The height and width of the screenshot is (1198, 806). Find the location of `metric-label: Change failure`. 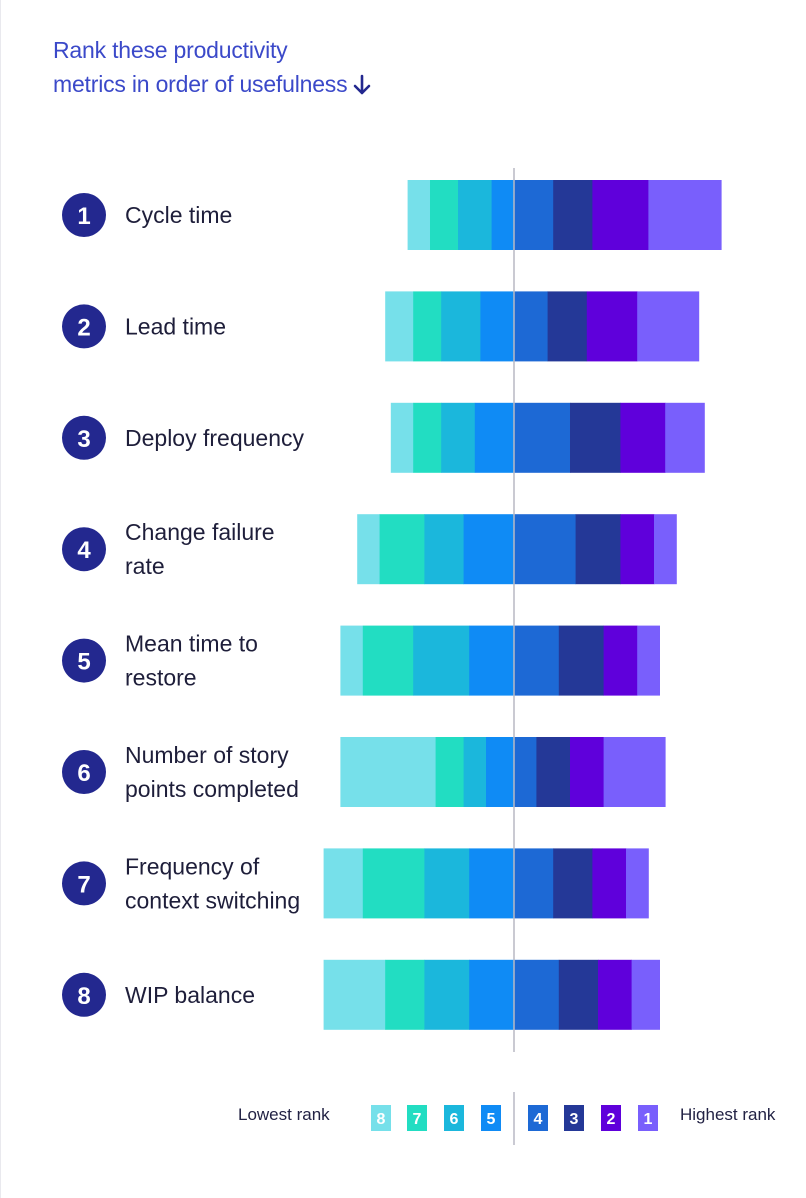

metric-label: Change failure is located at coordinates (200, 532).